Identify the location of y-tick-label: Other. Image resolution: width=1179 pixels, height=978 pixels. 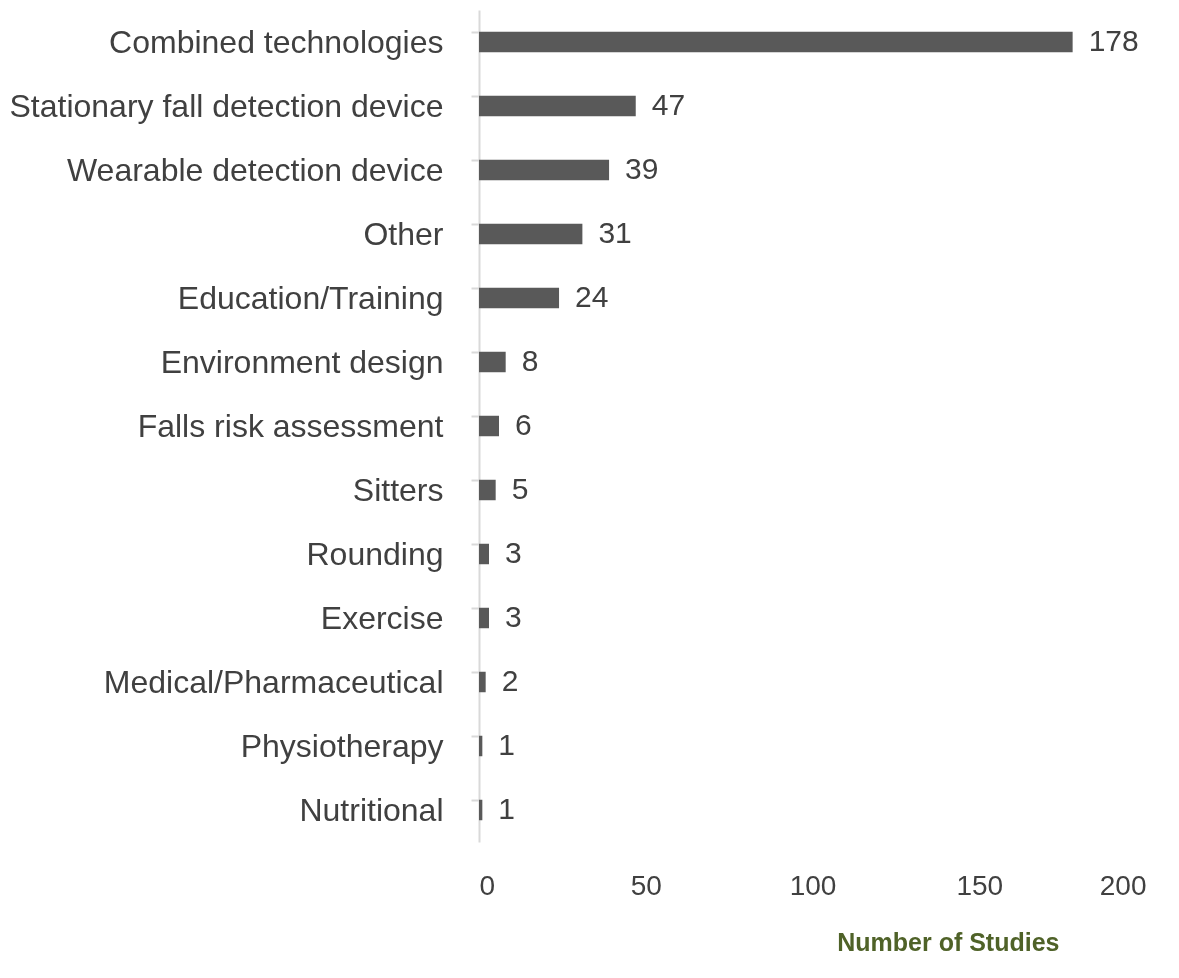
(403, 233).